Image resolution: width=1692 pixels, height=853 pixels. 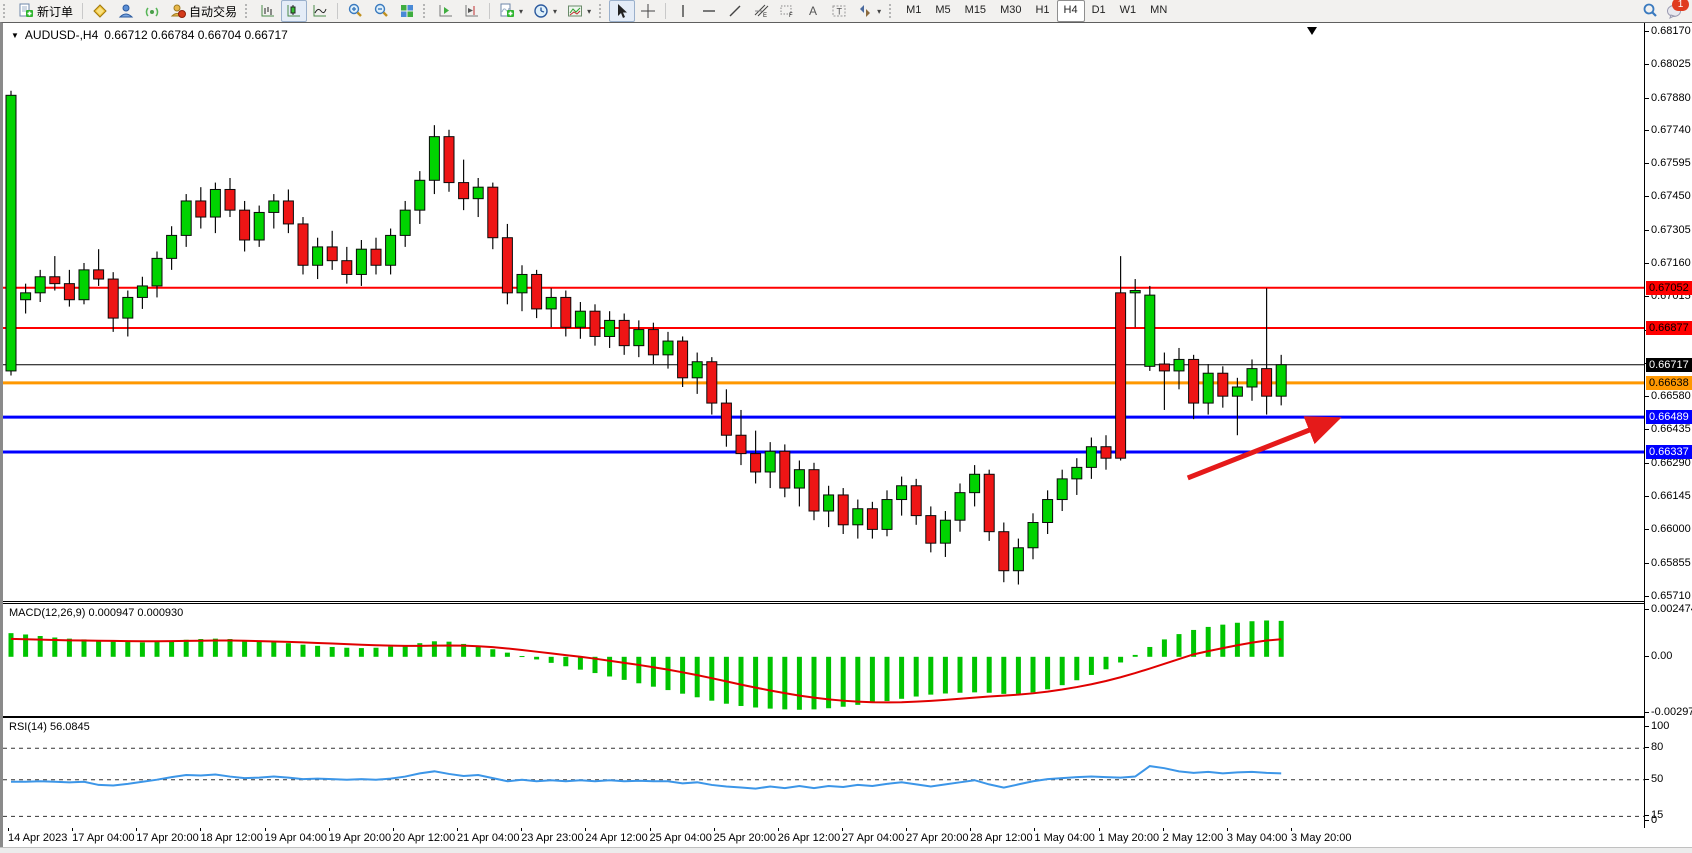 I want to click on tile-windows-button, so click(x=407, y=11).